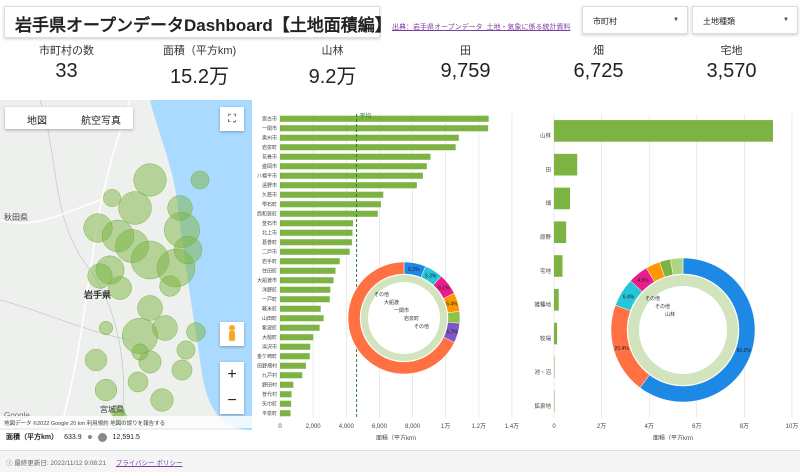 The width and height of the screenshot is (800, 472). What do you see at coordinates (744, 426) in the screenshot?
I see `x-tick-label: 8万` at bounding box center [744, 426].